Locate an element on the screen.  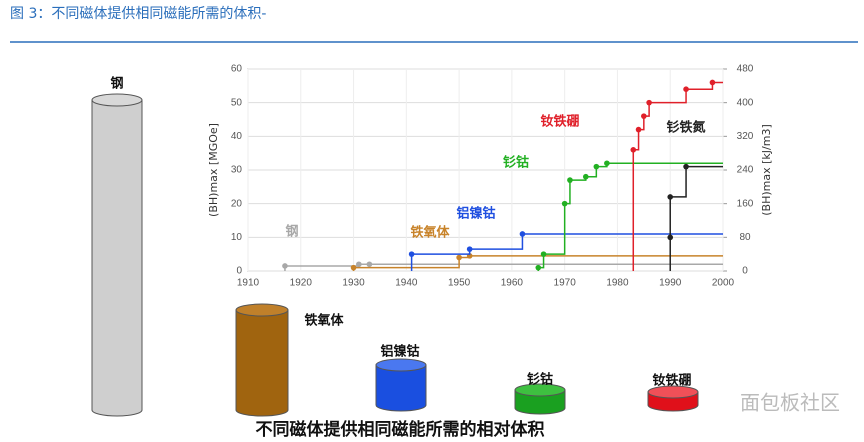
y2-tick-label: 240 is located at coordinates (745, 170).